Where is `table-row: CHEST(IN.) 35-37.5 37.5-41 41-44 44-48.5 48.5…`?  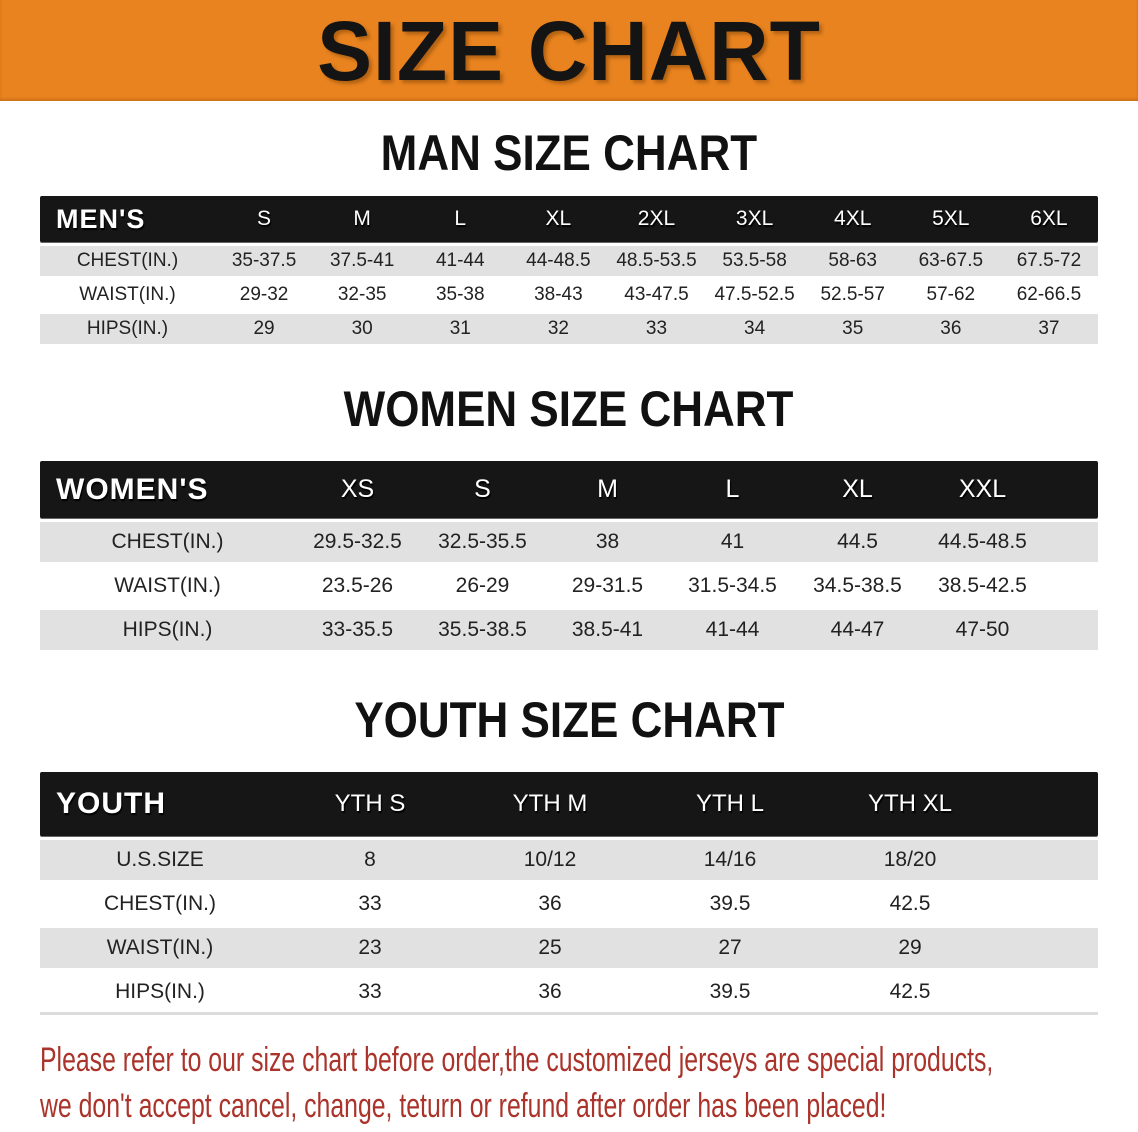 table-row: CHEST(IN.) 35-37.5 37.5-41 41-44 44-48.5 48.5… is located at coordinates (569, 261).